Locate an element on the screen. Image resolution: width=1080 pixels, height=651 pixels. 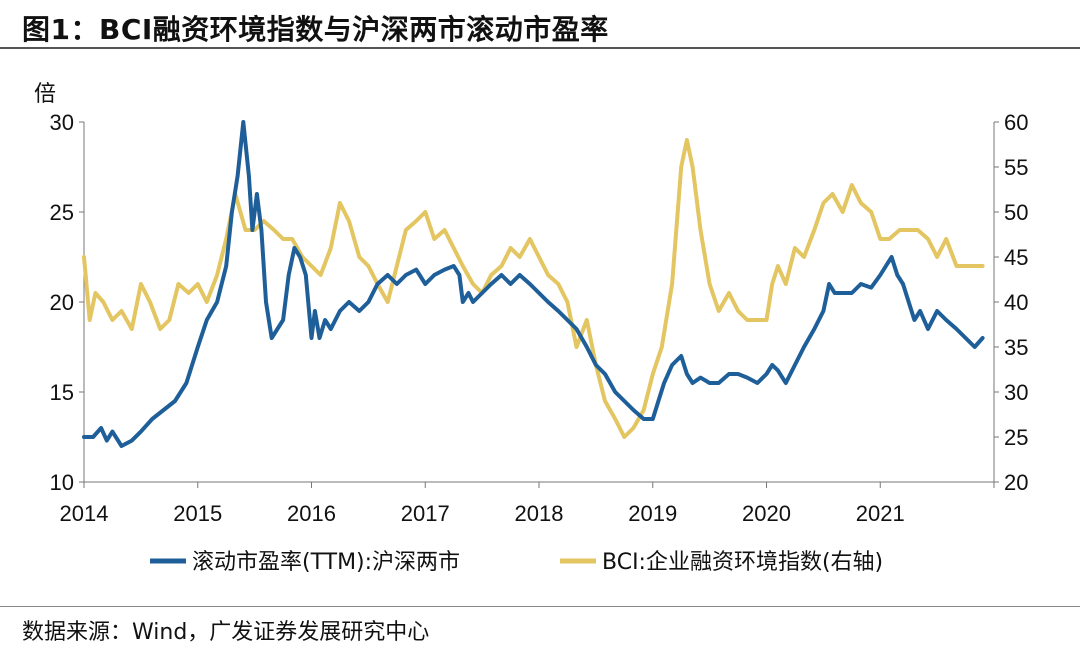
left-tick-label: 25 is located at coordinates (62, 212).